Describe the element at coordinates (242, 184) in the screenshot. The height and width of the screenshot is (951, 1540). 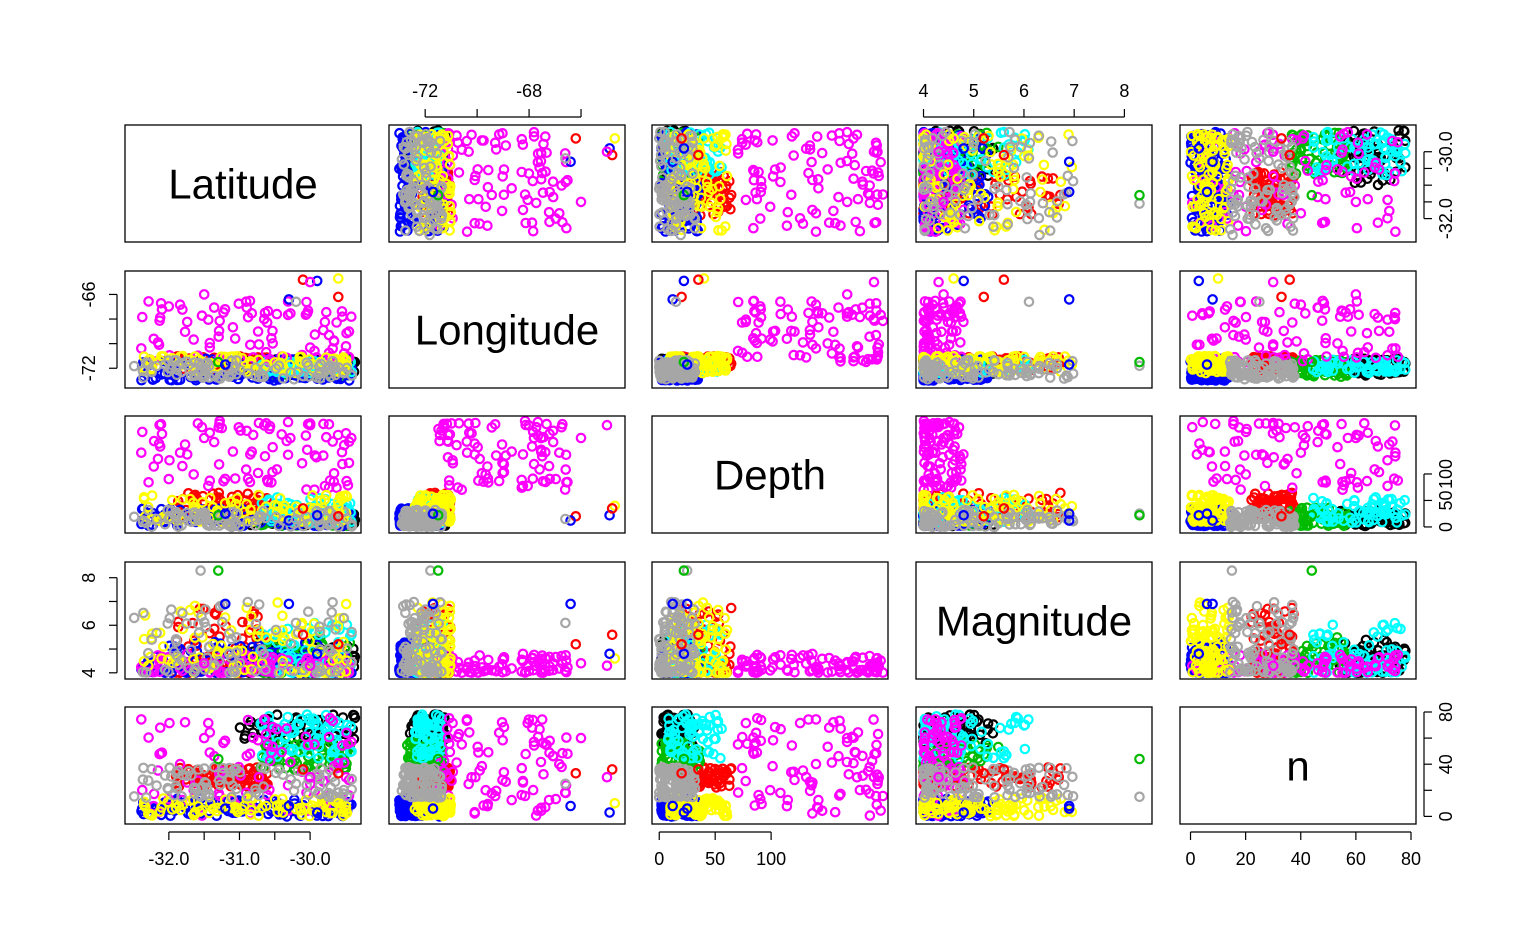
I see `variable-label: Latitude` at that location.